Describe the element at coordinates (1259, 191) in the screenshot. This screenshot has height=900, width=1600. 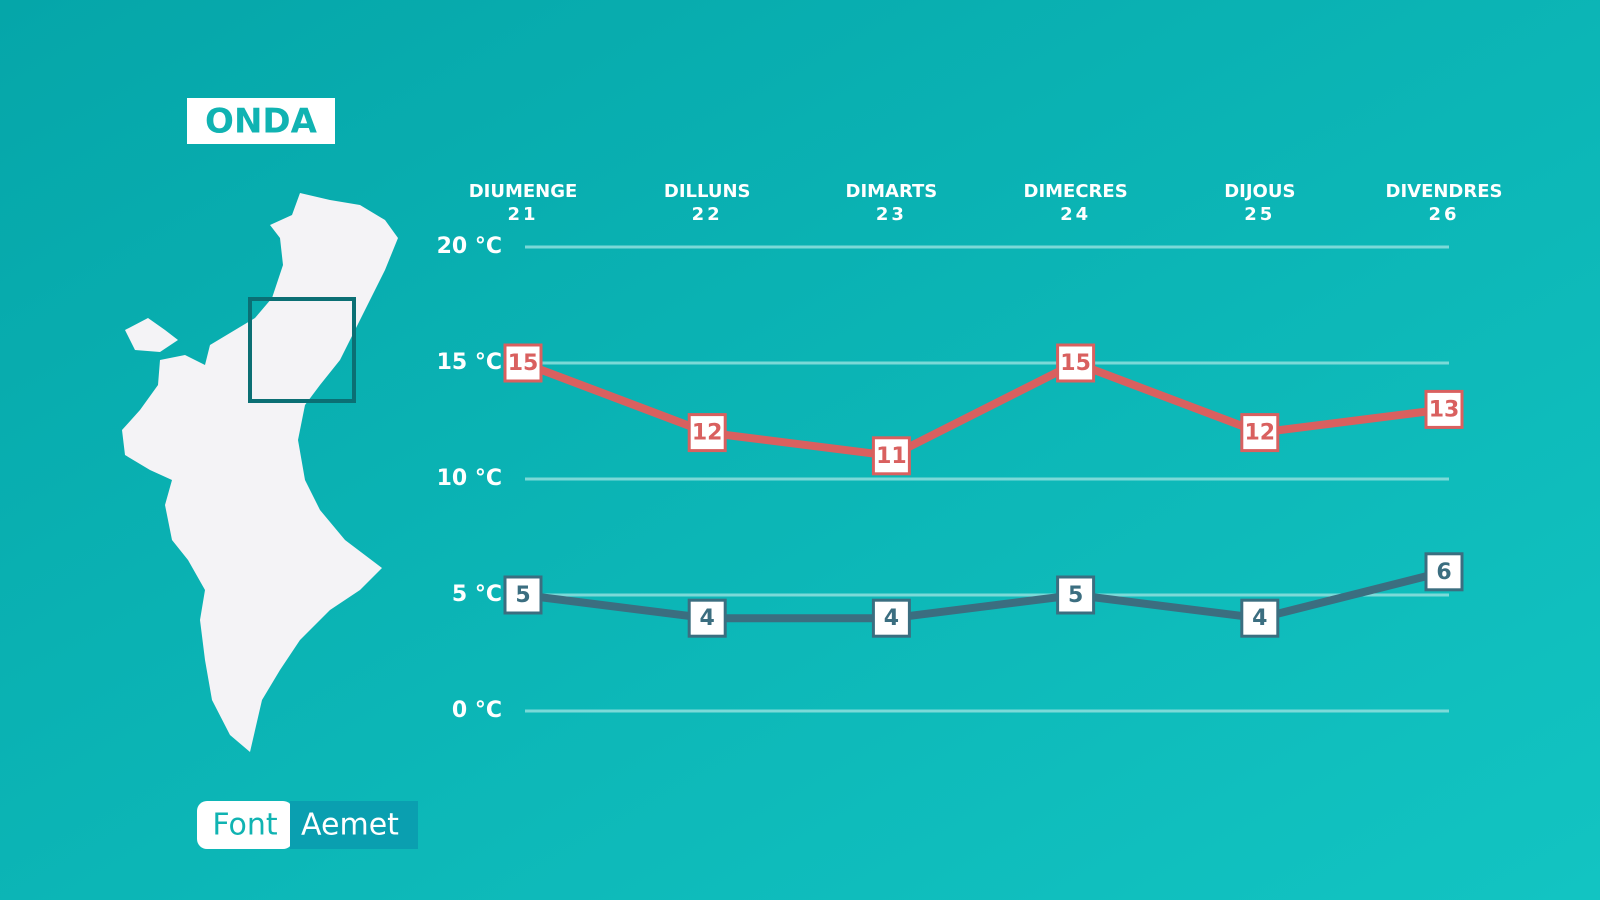
I see `x-tick-label: DIJOUS` at that location.